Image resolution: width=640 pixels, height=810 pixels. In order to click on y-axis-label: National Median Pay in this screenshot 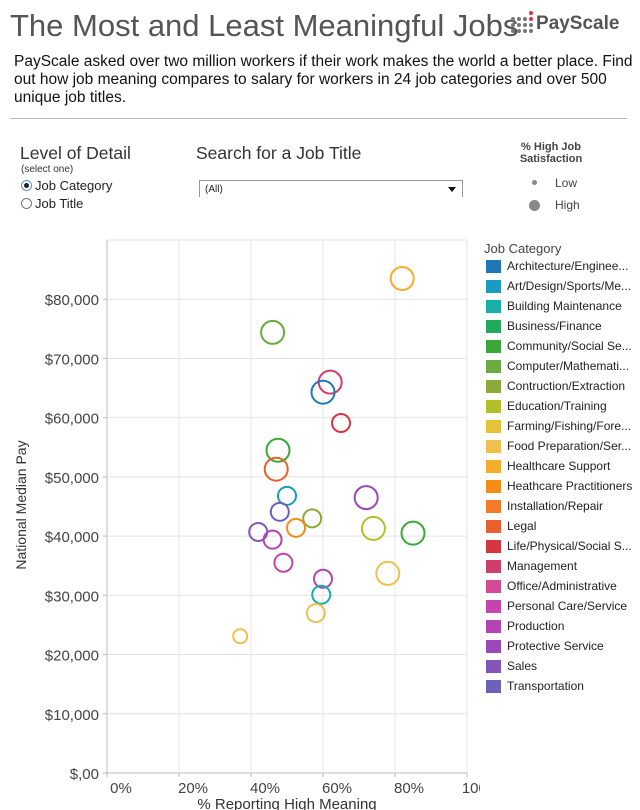, I will do `click(21, 504)`.